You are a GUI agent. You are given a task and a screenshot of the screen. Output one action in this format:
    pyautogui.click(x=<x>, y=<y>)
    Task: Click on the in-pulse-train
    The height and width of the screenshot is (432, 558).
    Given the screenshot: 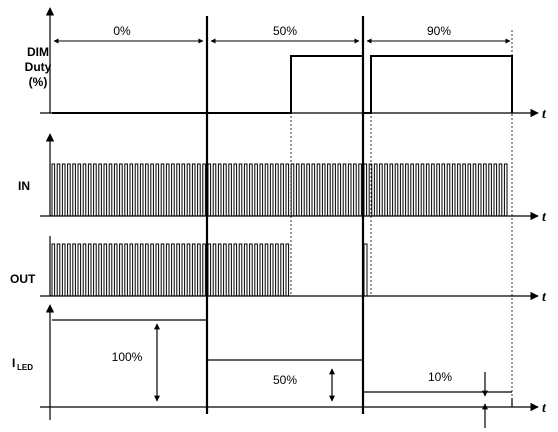 What is the action you would take?
    pyautogui.click(x=280, y=190)
    